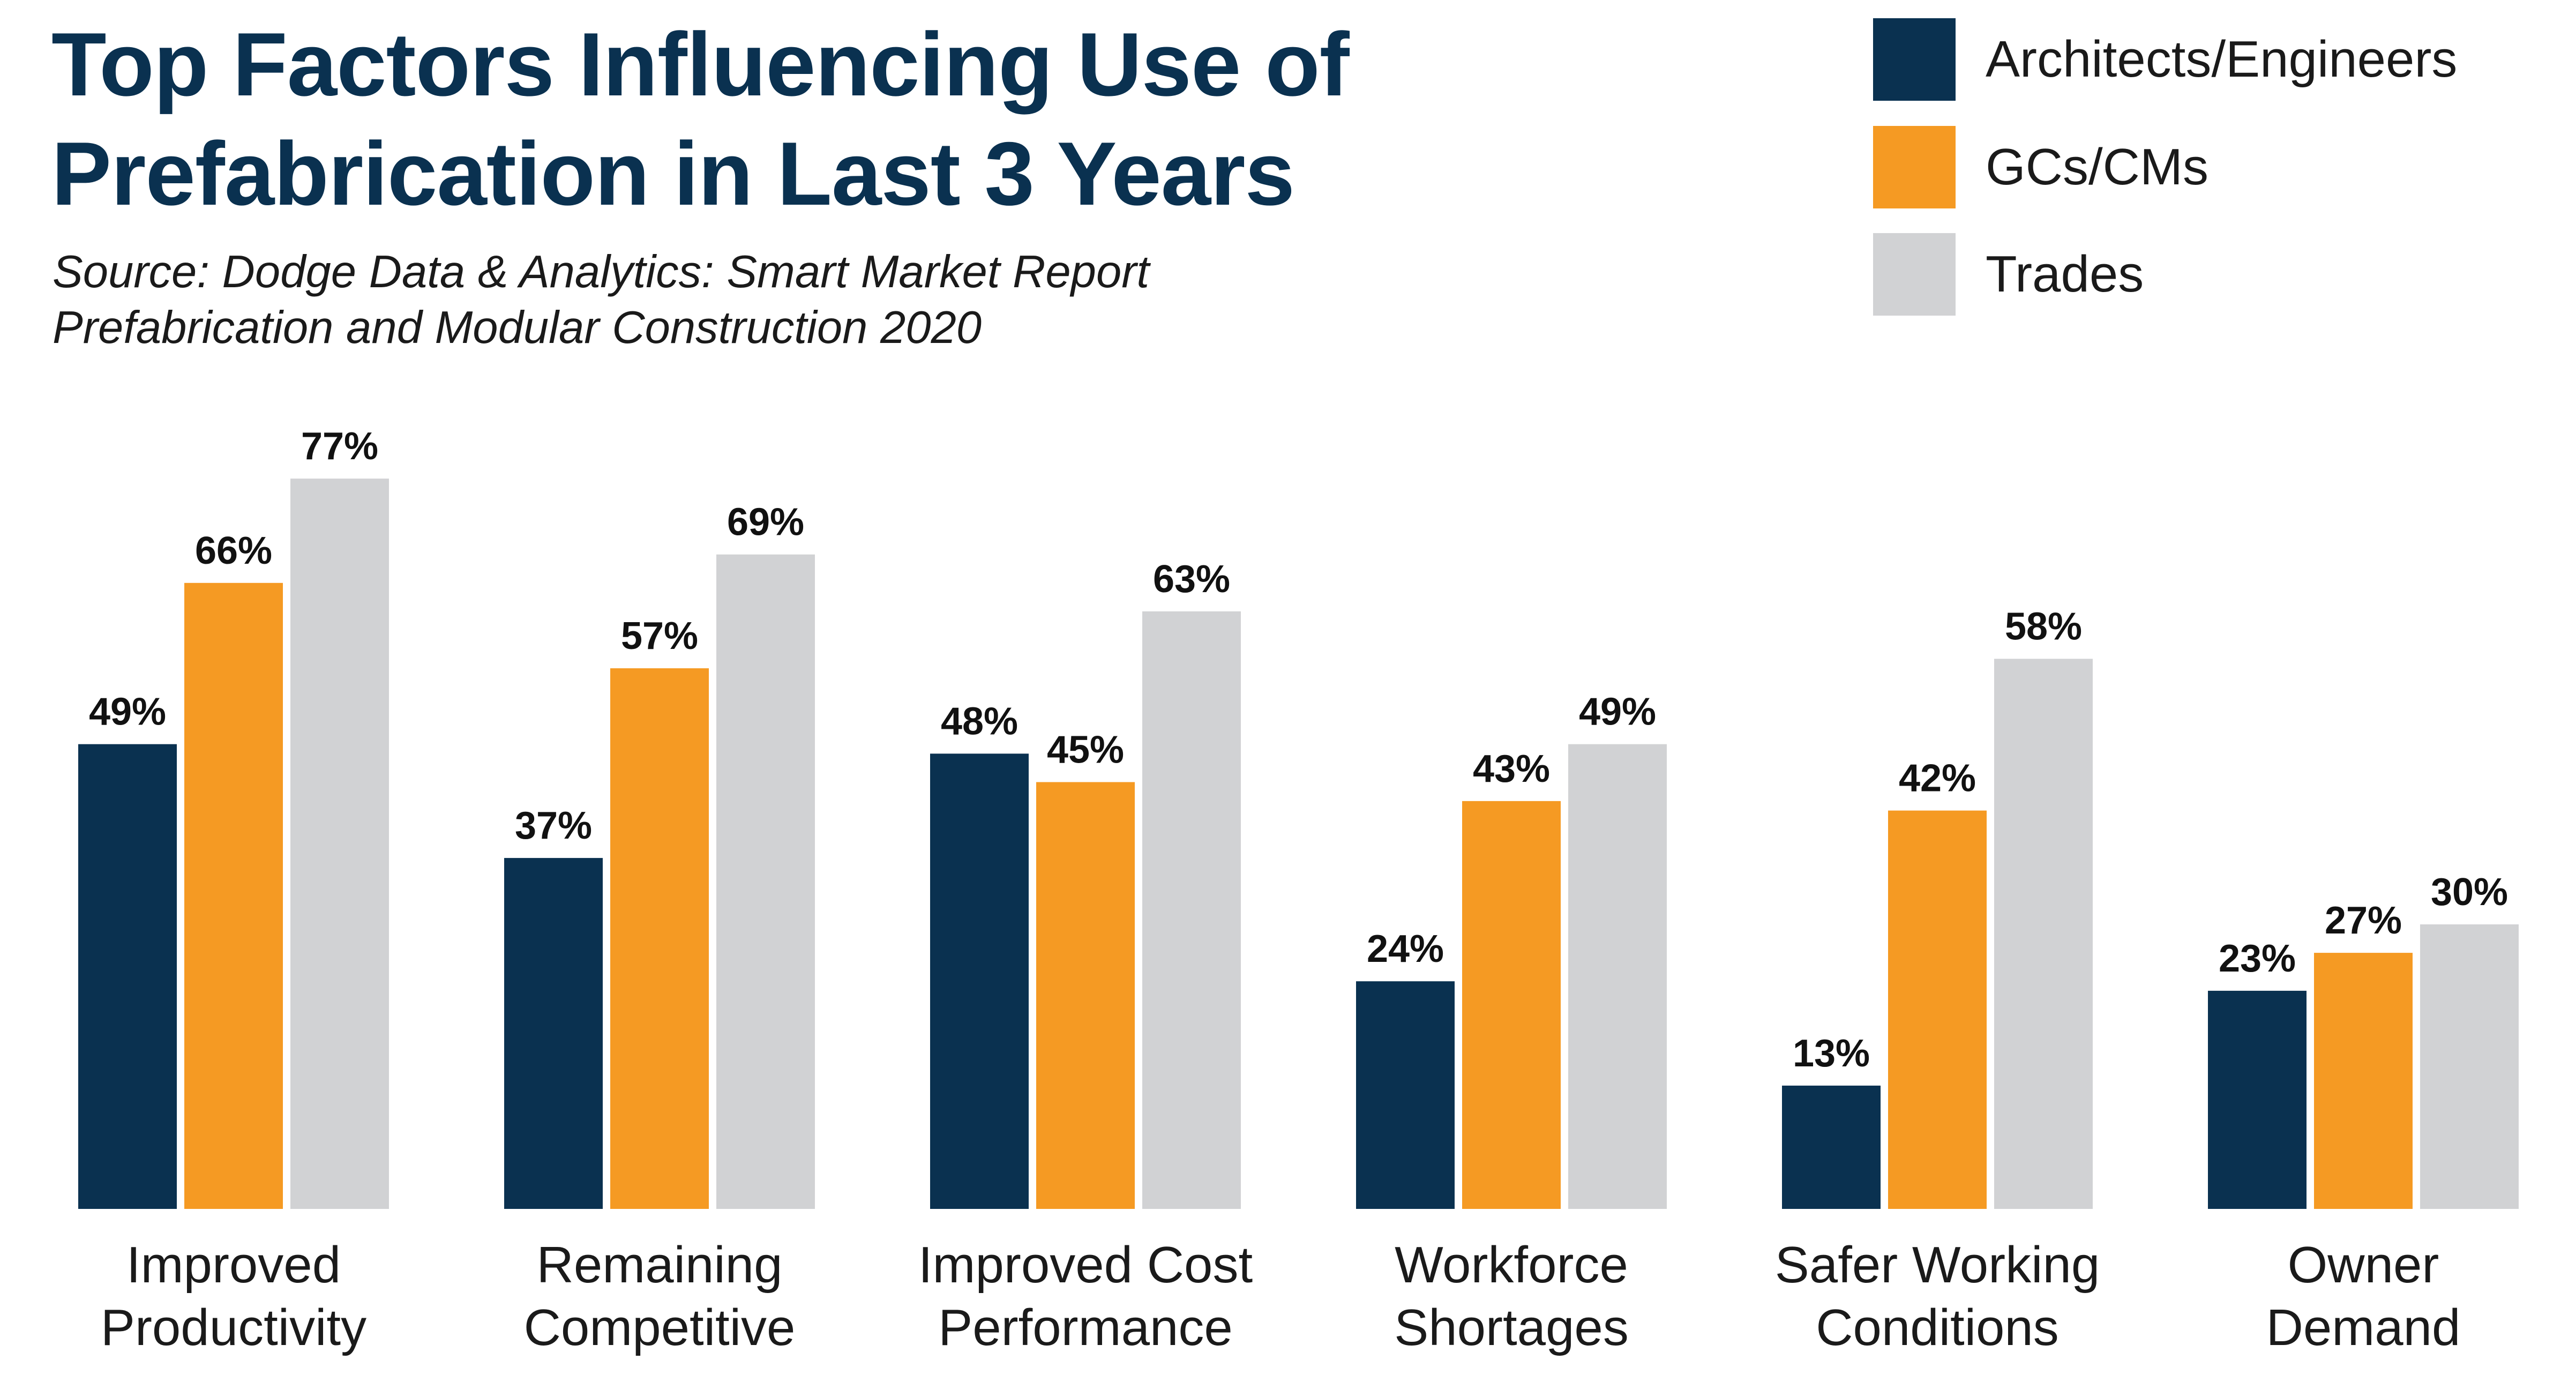 This screenshot has width=2576, height=1382. What do you see at coordinates (1617, 712) in the screenshot?
I see `value-label-workforce-shortages-trades: 49%` at bounding box center [1617, 712].